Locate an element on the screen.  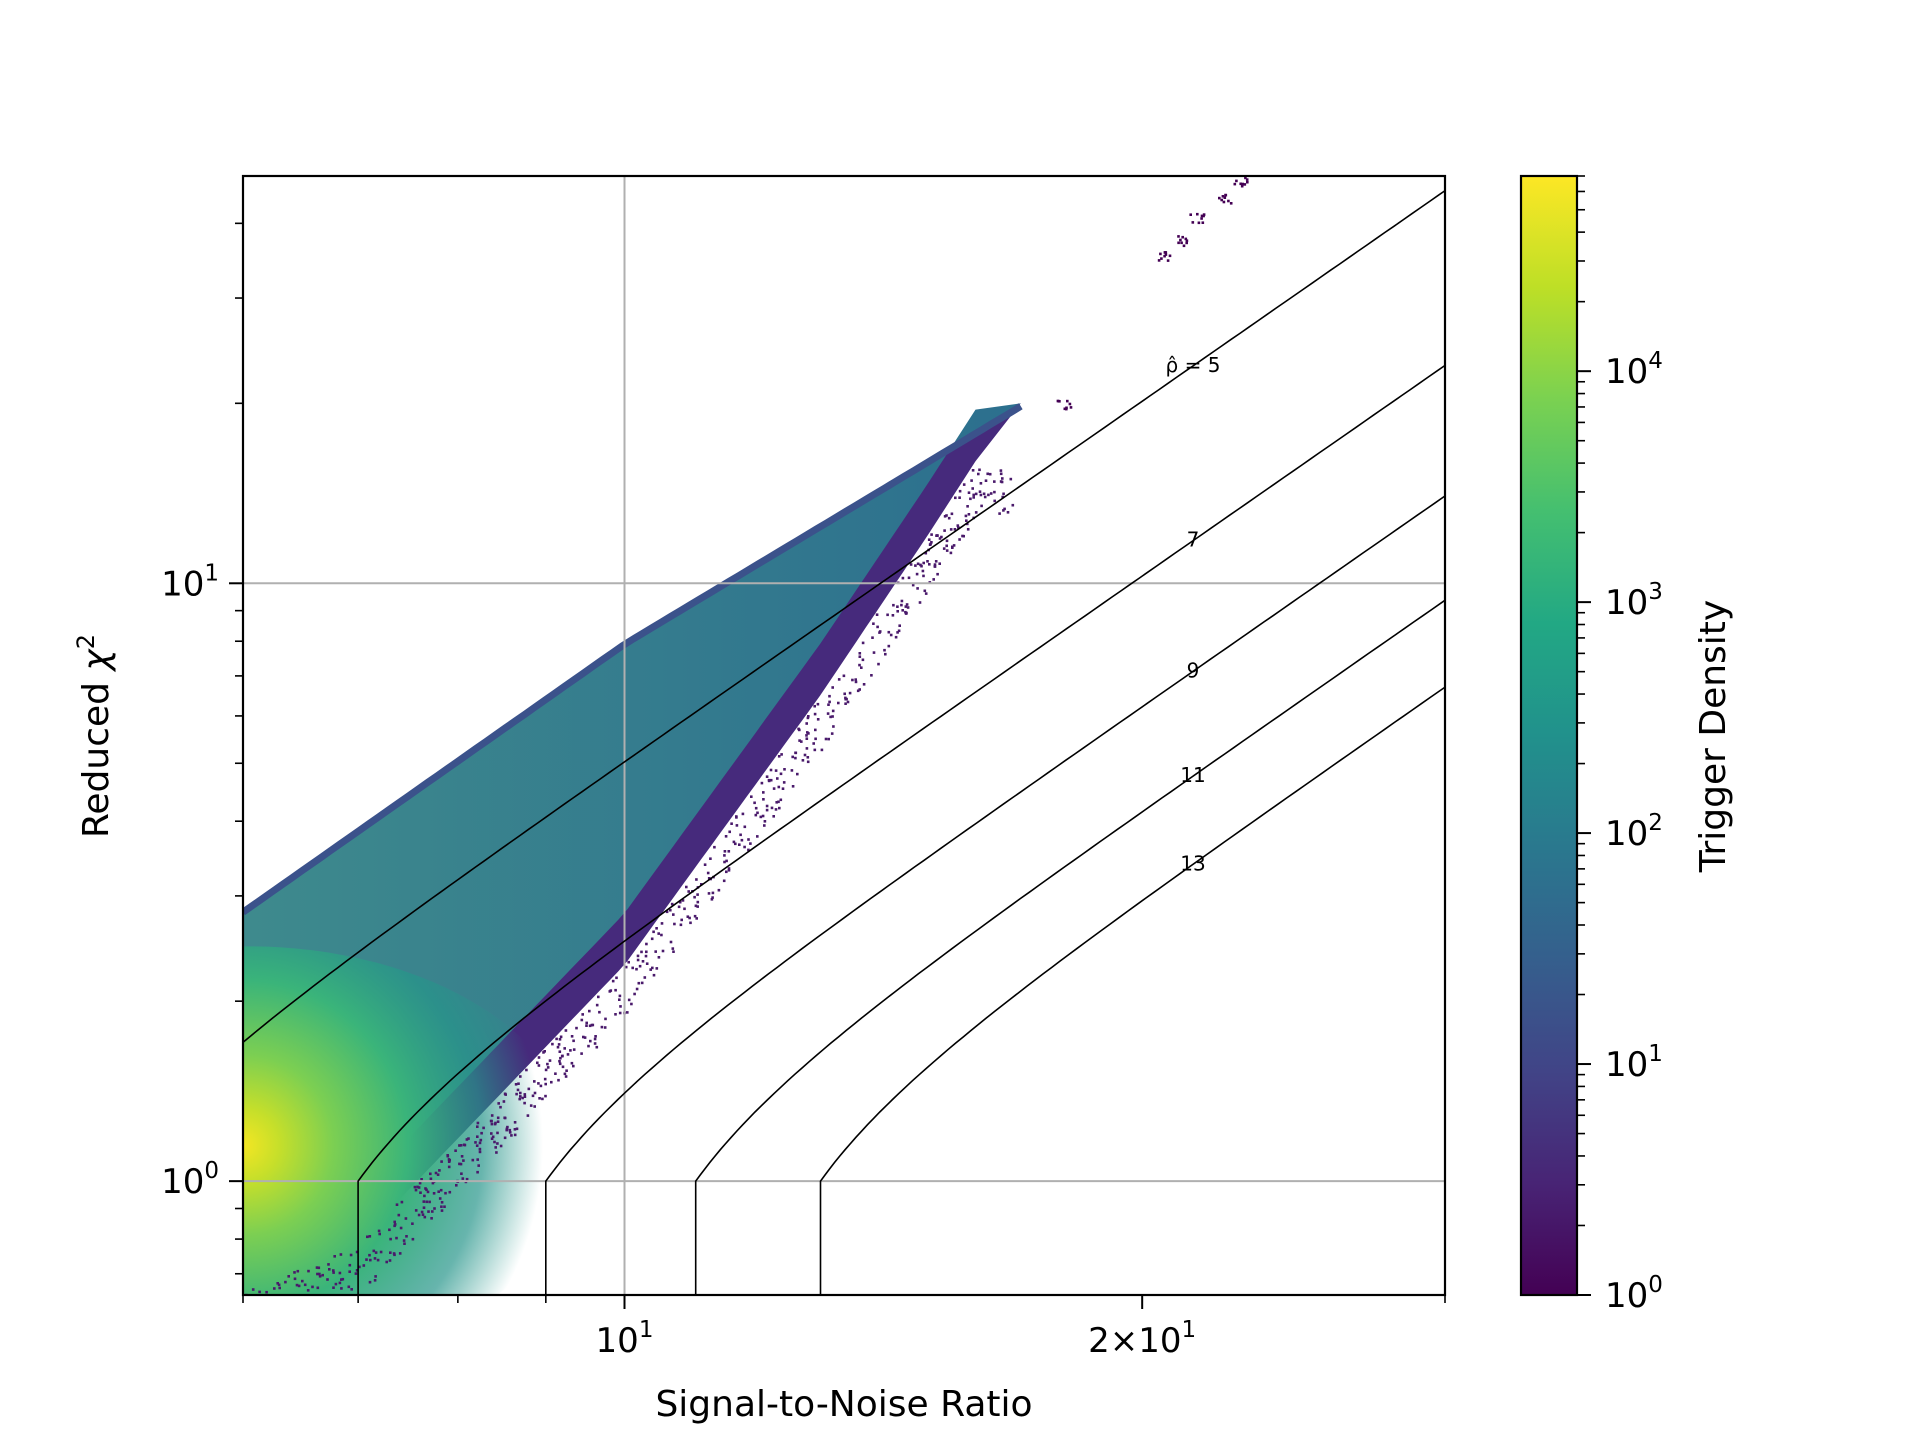
colorbar-tick-label: 10³ is located at coordinates (1634, 601).